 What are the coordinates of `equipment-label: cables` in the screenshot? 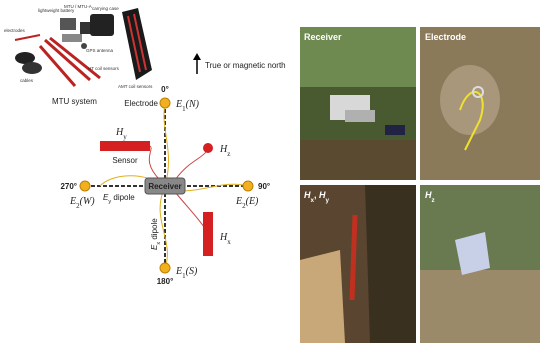 It's located at (27, 80).